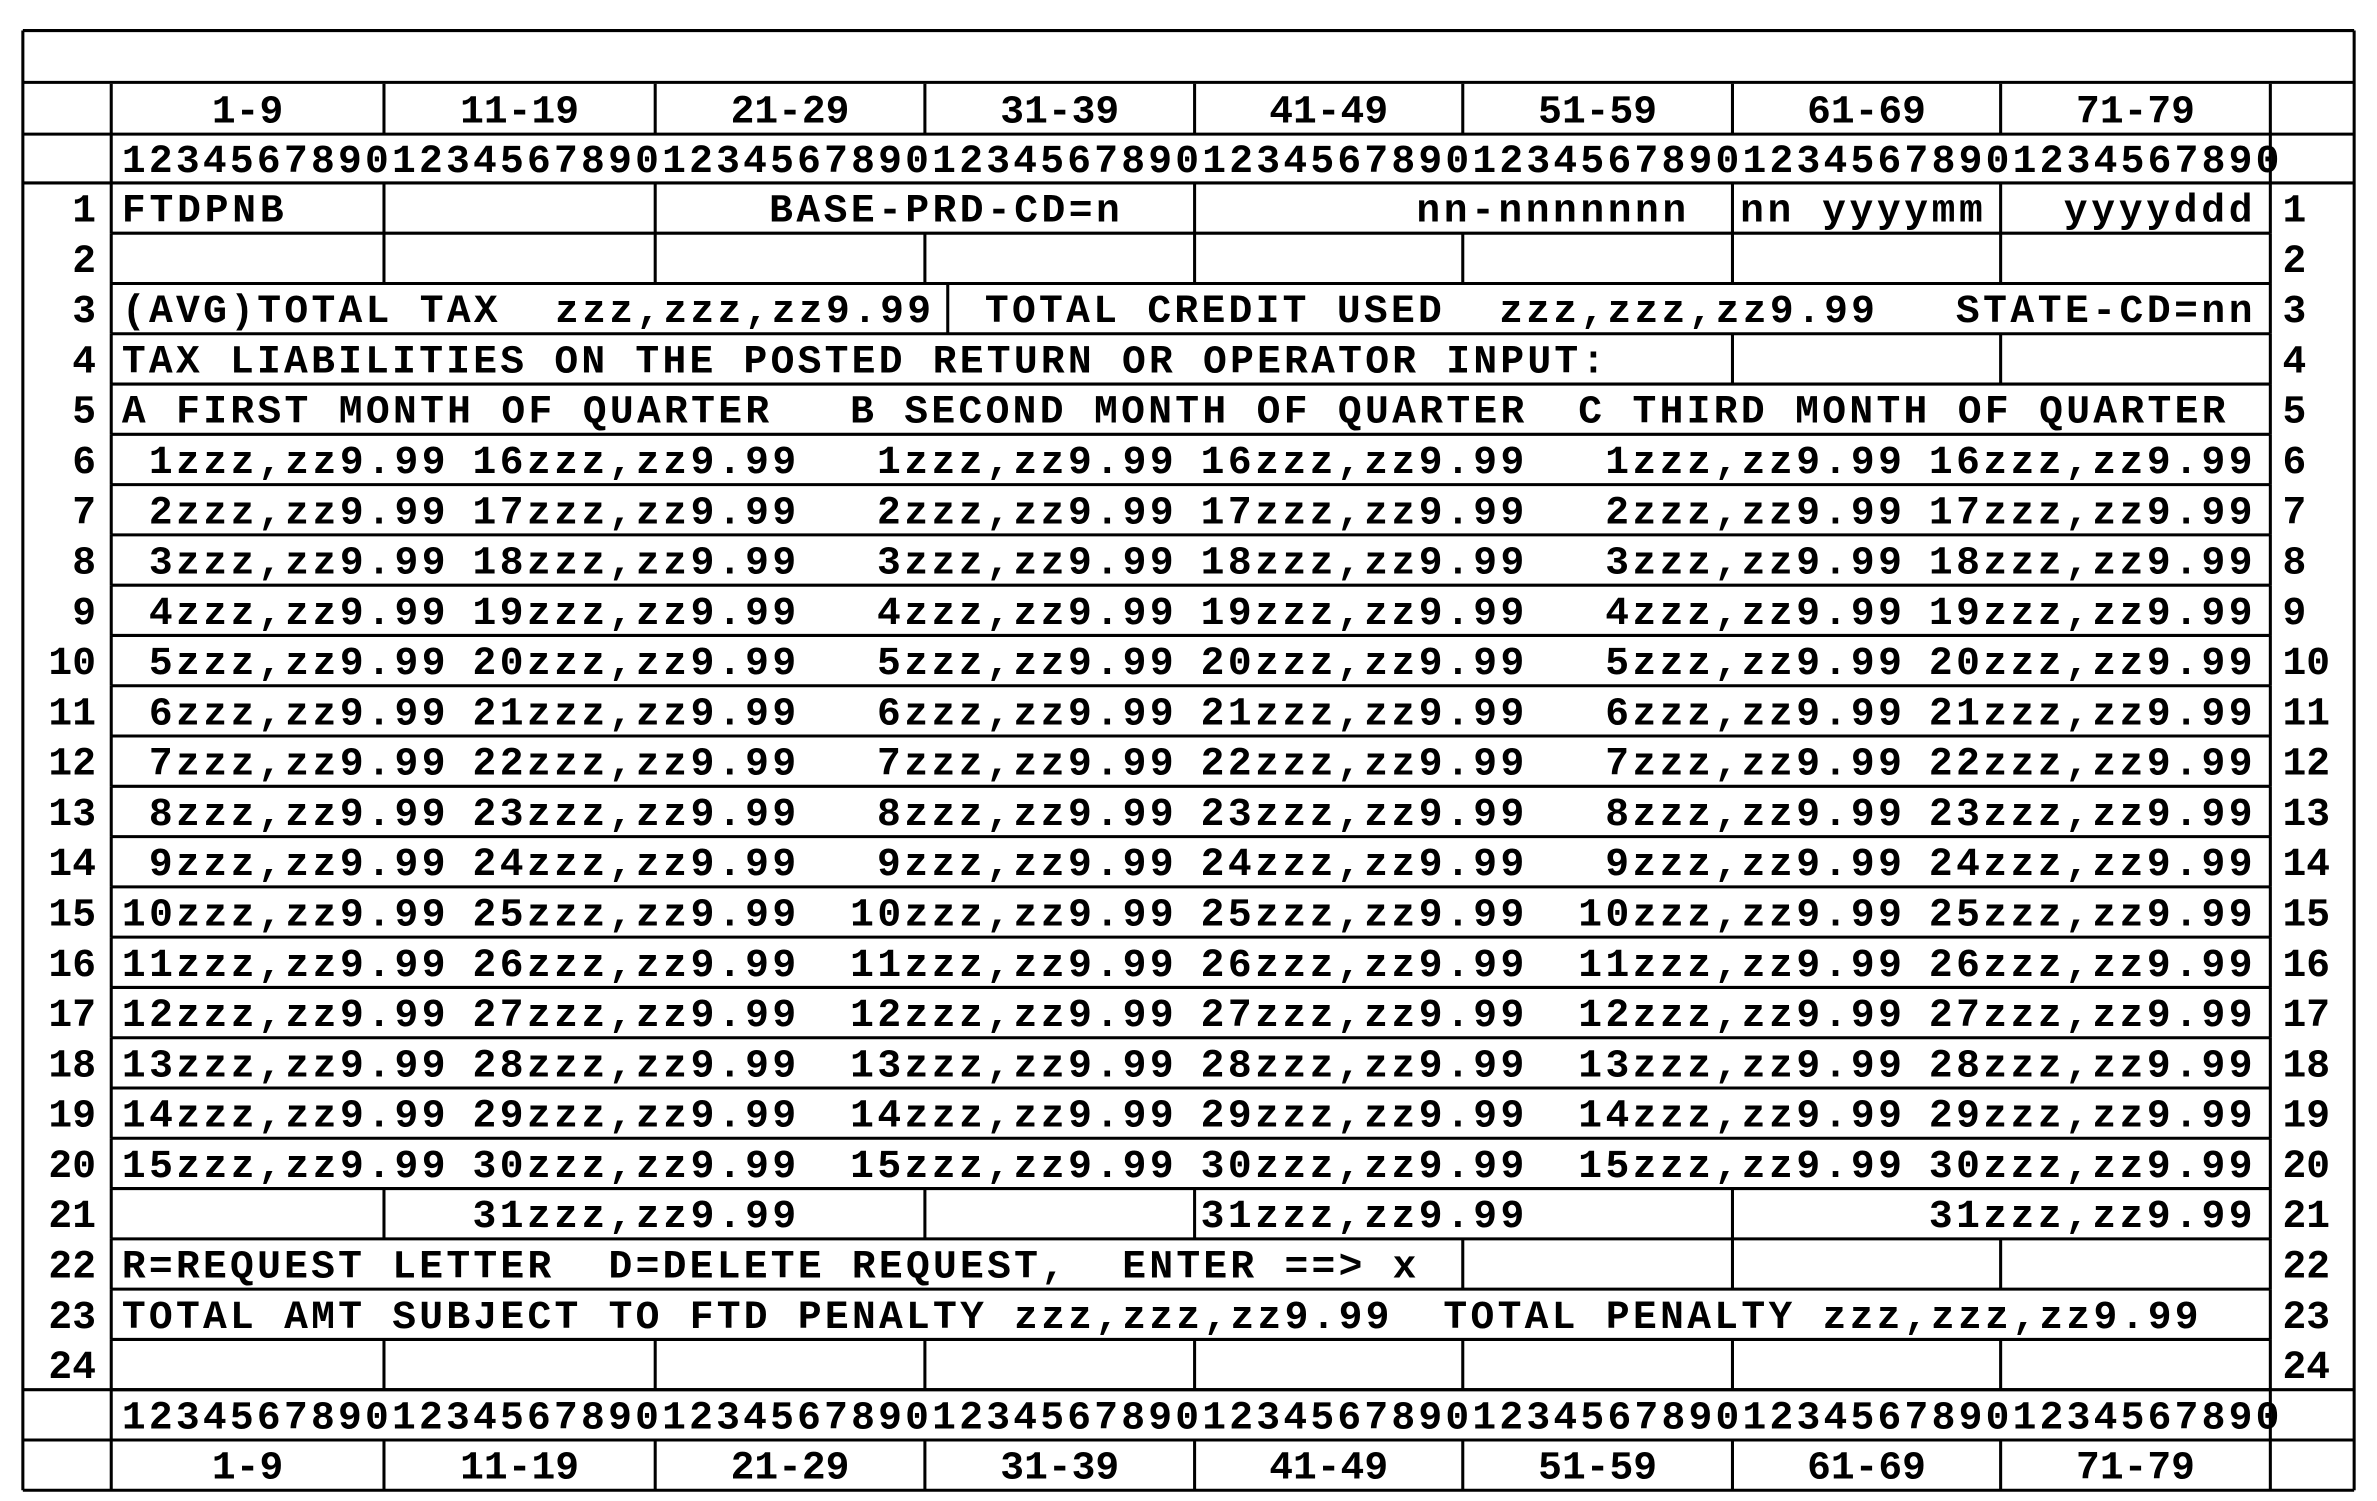 The height and width of the screenshot is (1501, 2377). Describe the element at coordinates (445, 412) in the screenshot. I see `screen-text: A FIRST MONTH OF QUARTER` at that location.